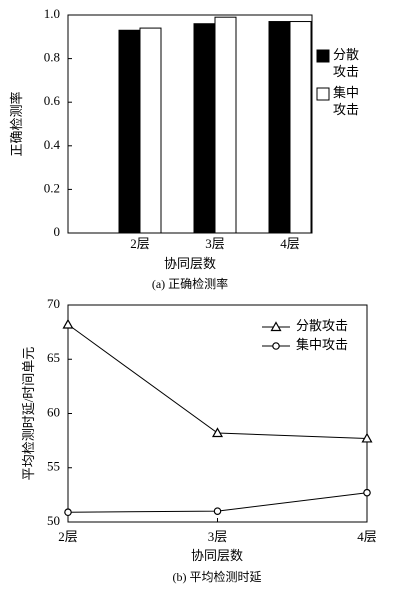  Describe the element at coordinates (53, 411) in the screenshot. I see `y-tick-label: 60` at that location.